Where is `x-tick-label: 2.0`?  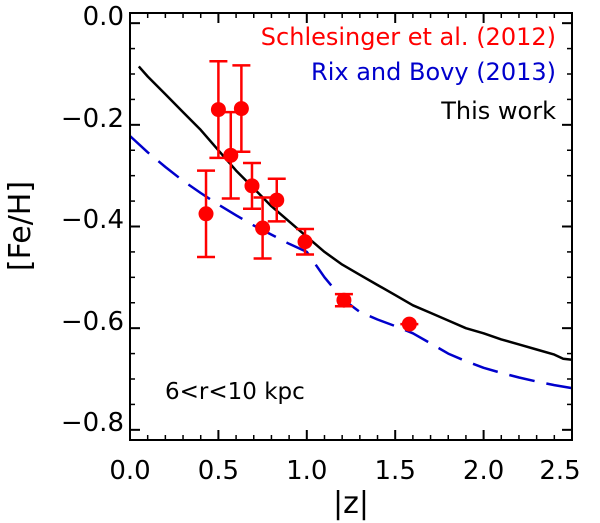 x-tick-label: 2.0 is located at coordinates (483, 471).